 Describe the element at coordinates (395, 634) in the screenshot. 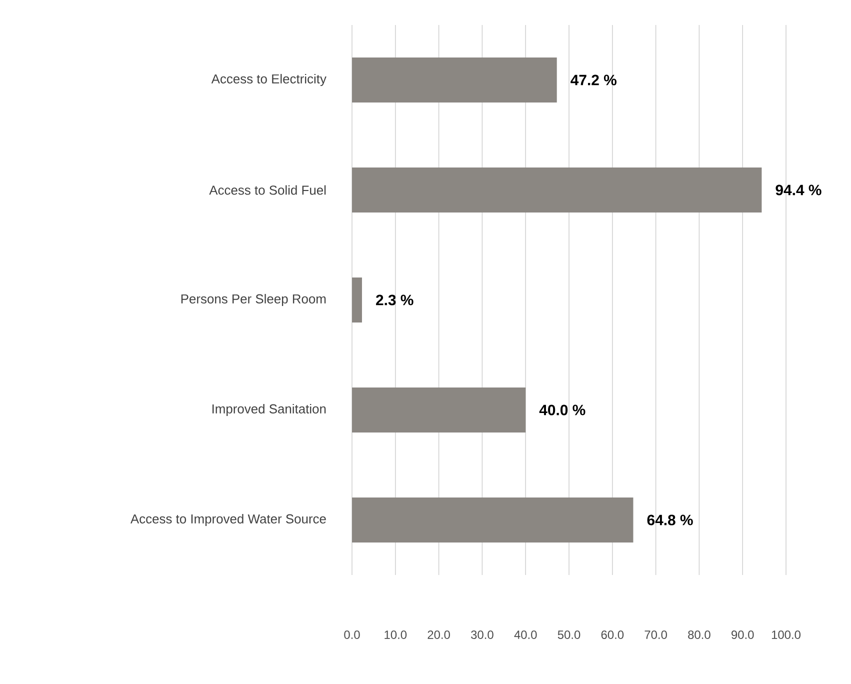

I see `x-tick-label: 10.0` at that location.